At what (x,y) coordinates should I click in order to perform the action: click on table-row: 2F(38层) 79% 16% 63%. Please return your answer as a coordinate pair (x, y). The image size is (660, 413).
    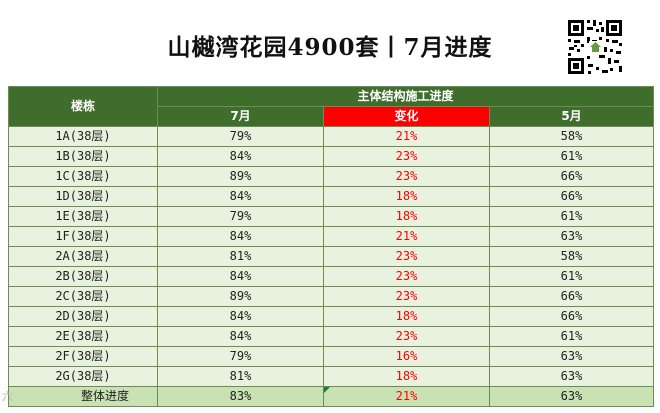
    Looking at the image, I should click on (331, 356).